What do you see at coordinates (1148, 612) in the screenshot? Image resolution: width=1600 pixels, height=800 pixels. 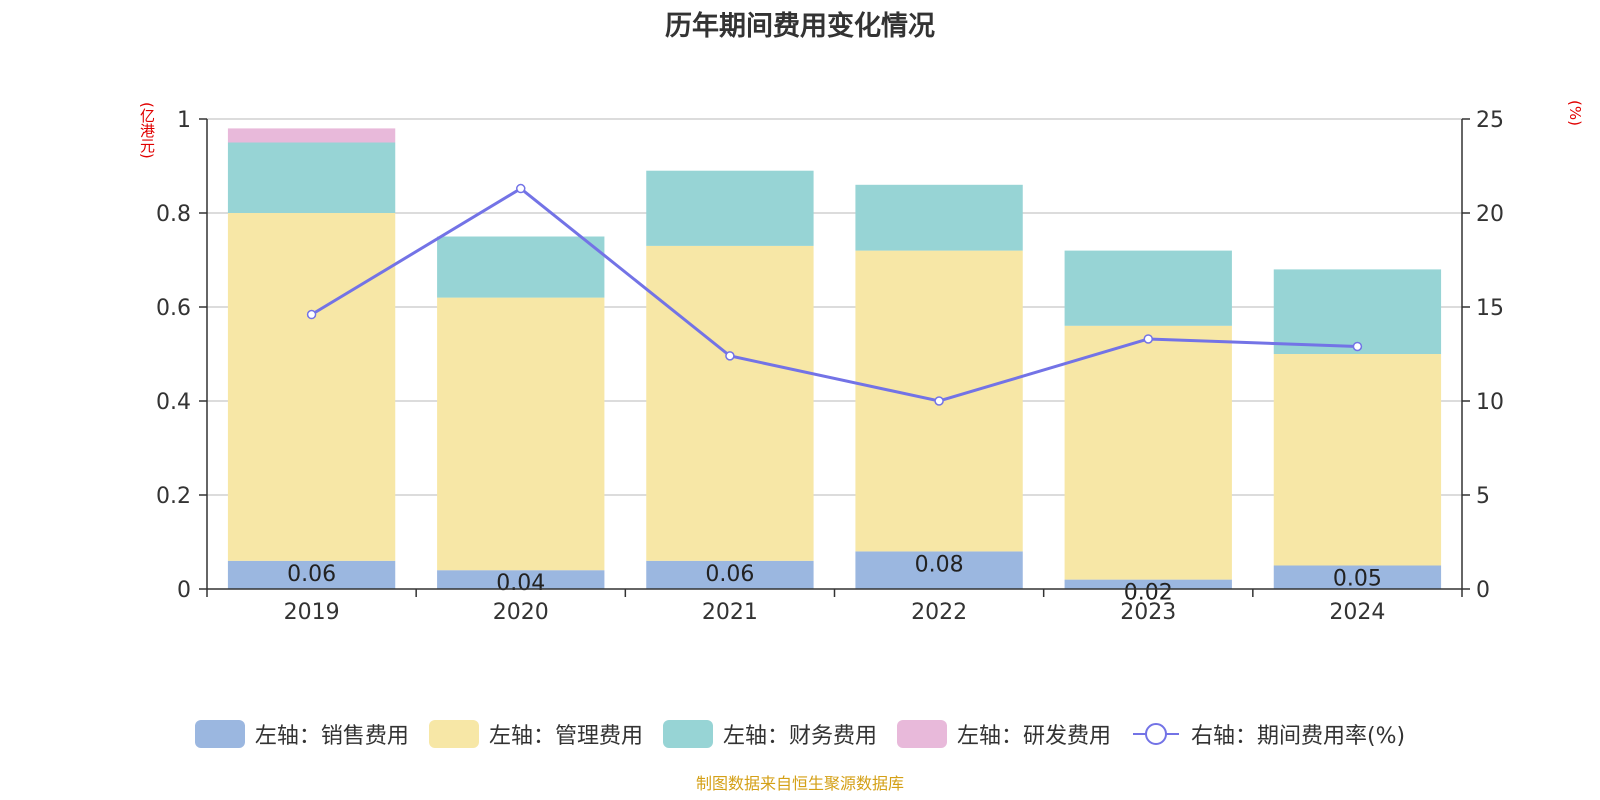 I see `x-axis-tick-label: 2023` at bounding box center [1148, 612].